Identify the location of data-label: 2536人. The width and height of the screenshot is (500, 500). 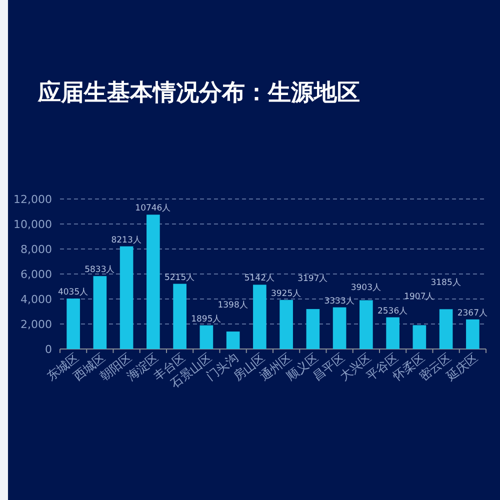
(392, 310).